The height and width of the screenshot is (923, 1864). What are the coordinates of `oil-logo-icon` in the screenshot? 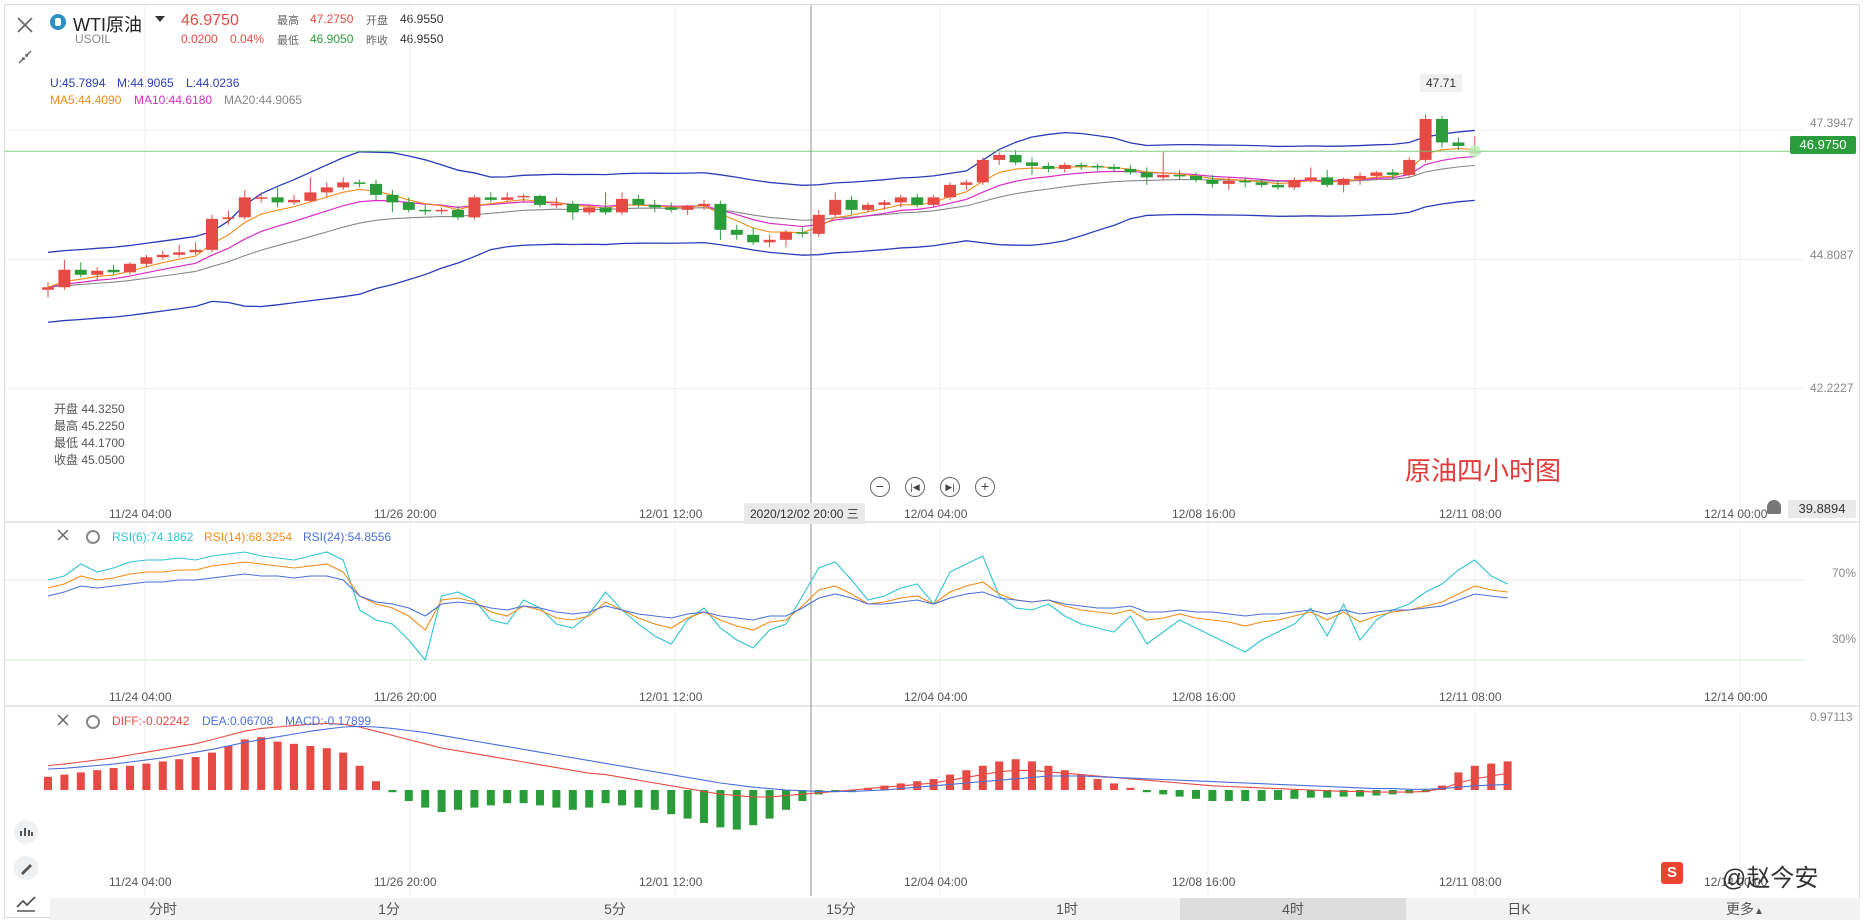 It's located at (58, 22).